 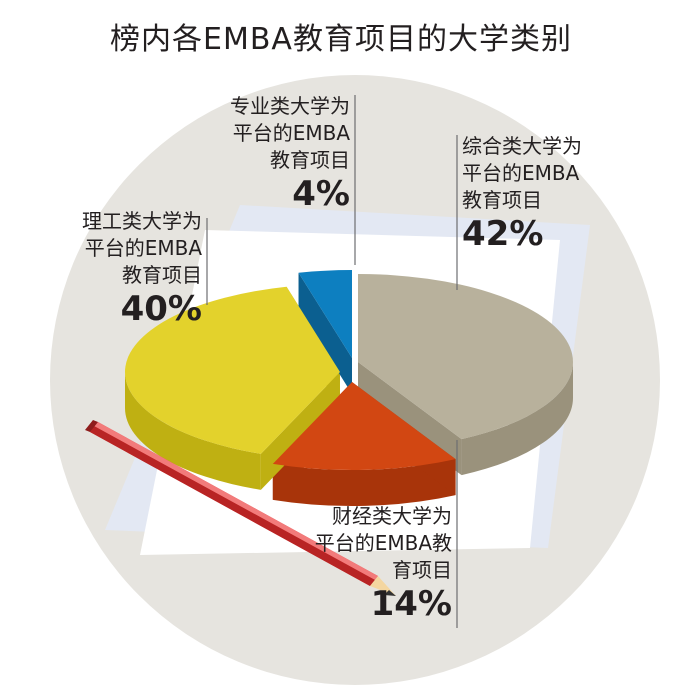 I want to click on percent-label: 14%, so click(x=411, y=604).